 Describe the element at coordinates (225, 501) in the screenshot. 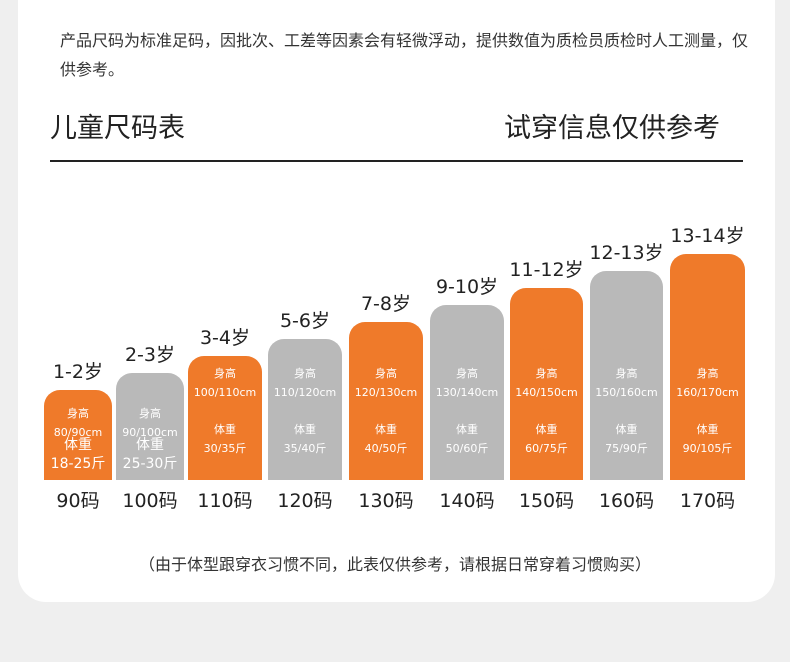

I see `size-label: 110码` at that location.